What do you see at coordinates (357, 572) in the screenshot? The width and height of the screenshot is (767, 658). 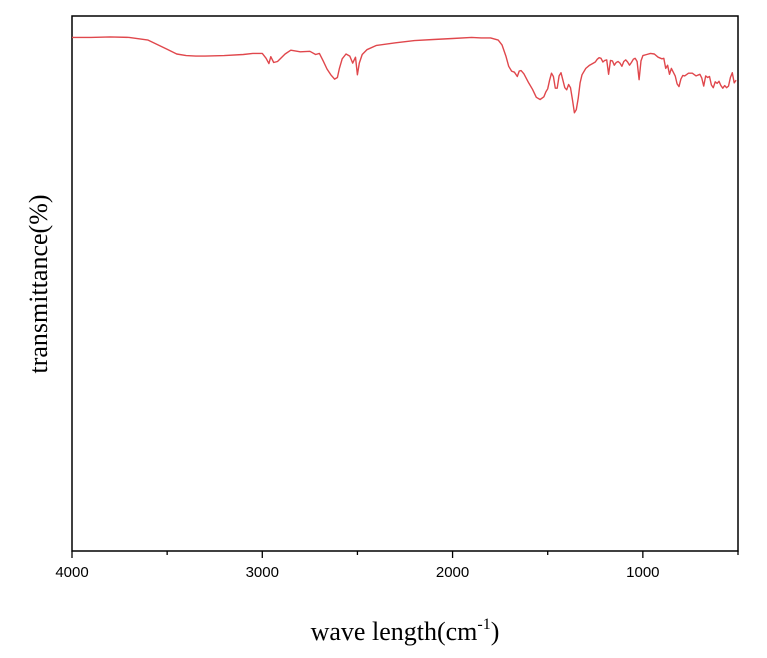 I see `x-axis-tick-labels: 4000 3000 2000 1000` at bounding box center [357, 572].